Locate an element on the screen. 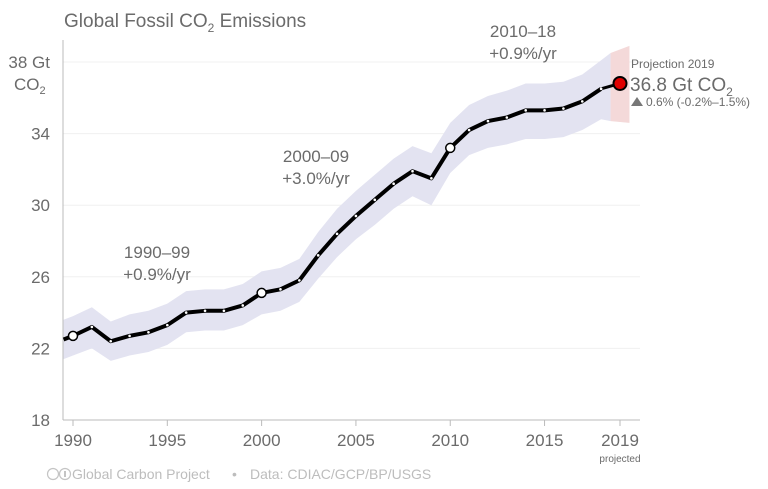 The width and height of the screenshot is (768, 489). y-axis-label-gas: CO2 is located at coordinates (30, 86).